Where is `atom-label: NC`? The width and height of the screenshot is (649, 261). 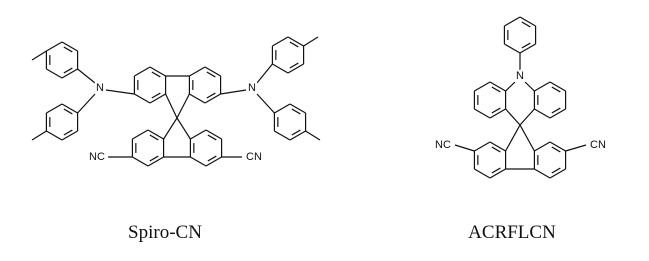
atom-label: NC is located at coordinates (443, 145).